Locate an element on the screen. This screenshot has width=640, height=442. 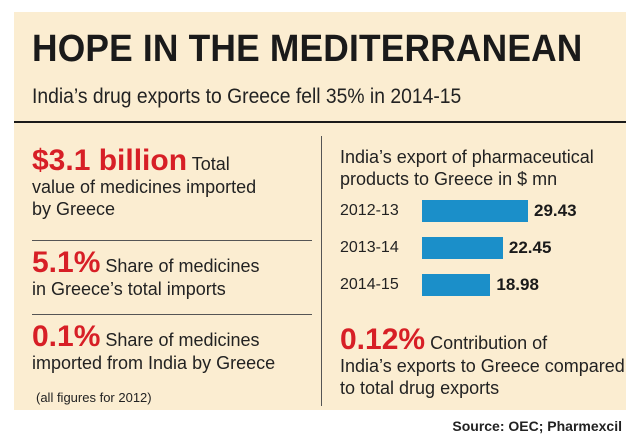
bar-category-label: 2014-15 is located at coordinates (369, 284).